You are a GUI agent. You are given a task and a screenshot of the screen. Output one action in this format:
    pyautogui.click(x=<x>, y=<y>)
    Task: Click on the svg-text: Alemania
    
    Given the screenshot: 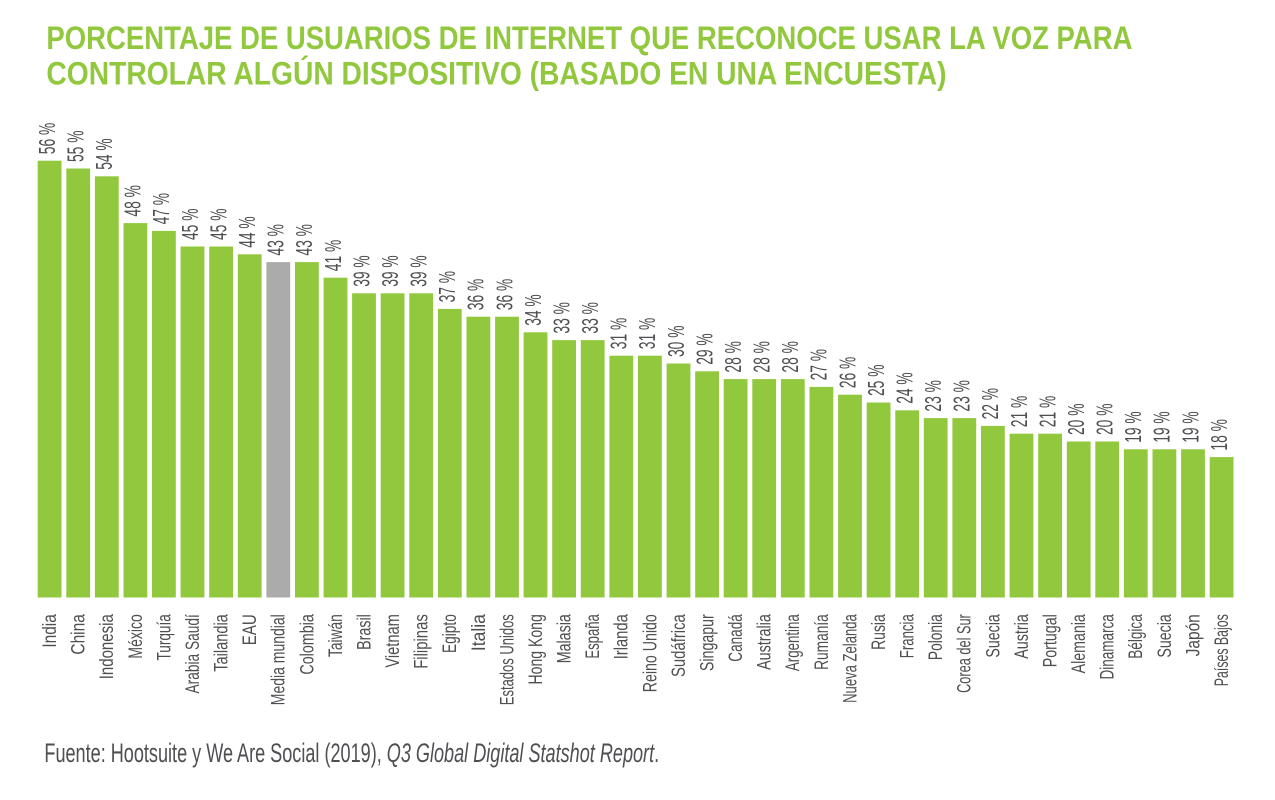 What is the action you would take?
    pyautogui.click(x=1079, y=644)
    